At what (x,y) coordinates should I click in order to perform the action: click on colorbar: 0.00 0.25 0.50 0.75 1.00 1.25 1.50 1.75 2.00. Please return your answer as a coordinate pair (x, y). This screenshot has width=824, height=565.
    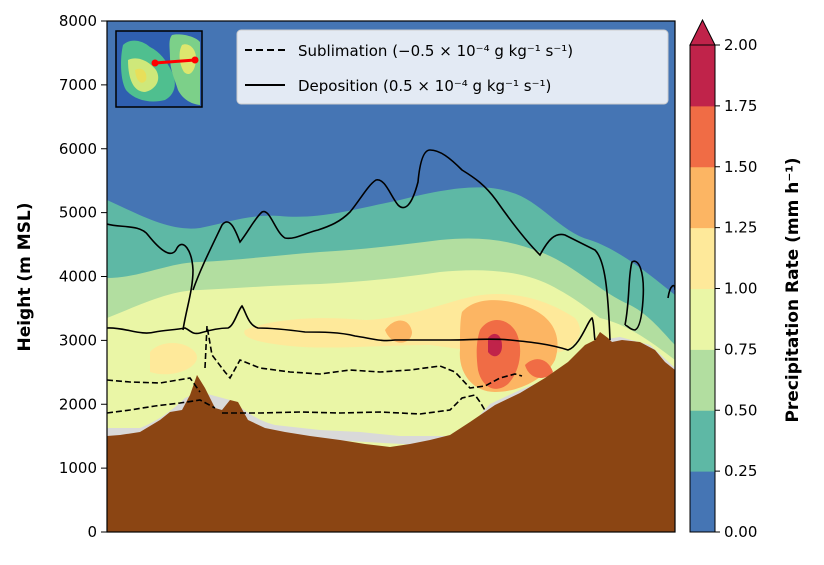
    Looking at the image, I should click on (723, 279).